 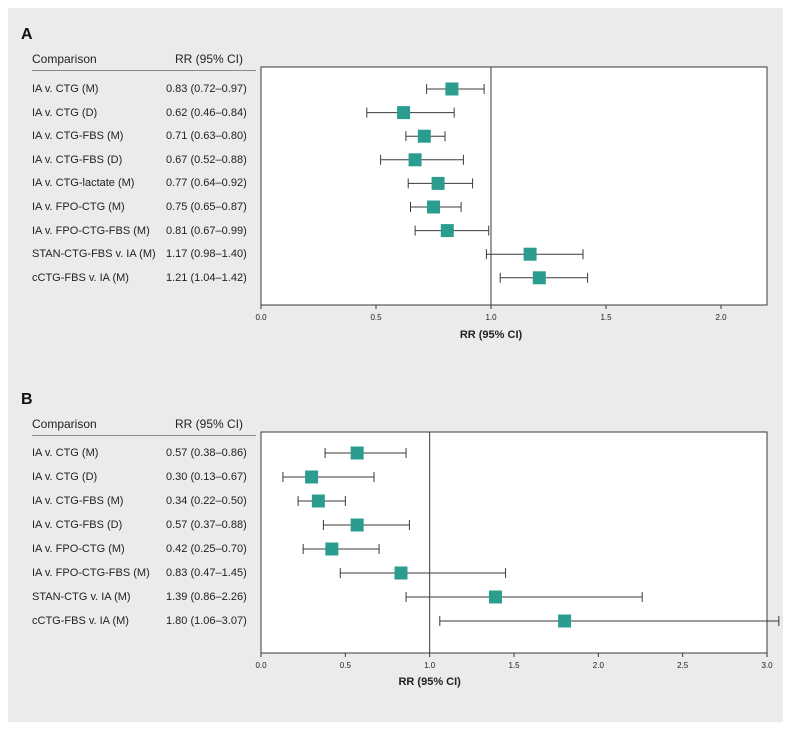 What do you see at coordinates (206, 573) in the screenshot?
I see `row-rr-value: 0.83 (0.47–1.45)` at bounding box center [206, 573].